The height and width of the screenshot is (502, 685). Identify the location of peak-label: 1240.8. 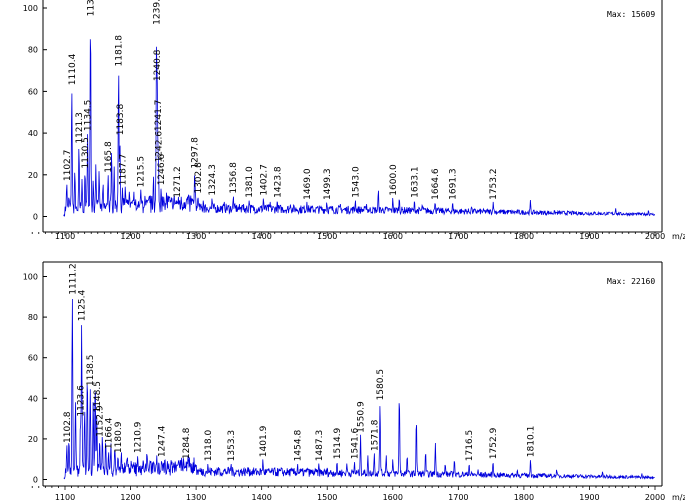
(158, 65).